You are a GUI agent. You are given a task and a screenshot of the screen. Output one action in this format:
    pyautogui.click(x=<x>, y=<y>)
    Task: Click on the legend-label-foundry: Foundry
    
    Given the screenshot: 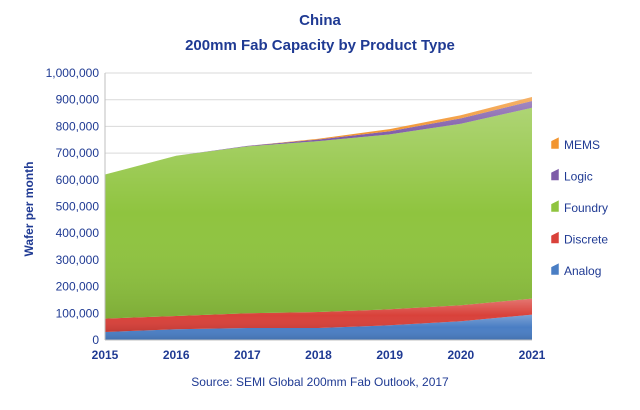 What is the action you would take?
    pyautogui.click(x=586, y=208)
    